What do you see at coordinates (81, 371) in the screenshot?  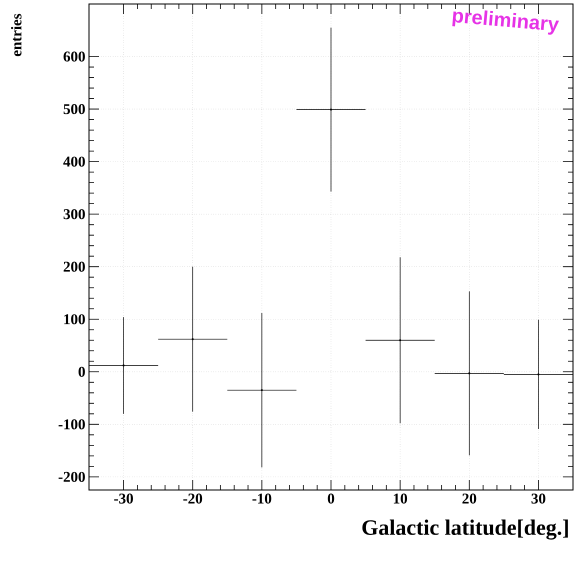 I see `y-tick-label: 0` at bounding box center [81, 371].